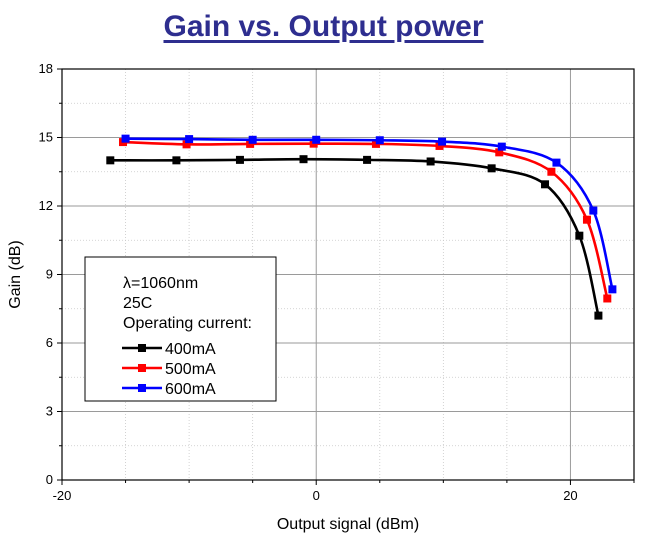 The image size is (647, 535). Describe the element at coordinates (62, 495) in the screenshot. I see `x-tick-label: -20` at that location.